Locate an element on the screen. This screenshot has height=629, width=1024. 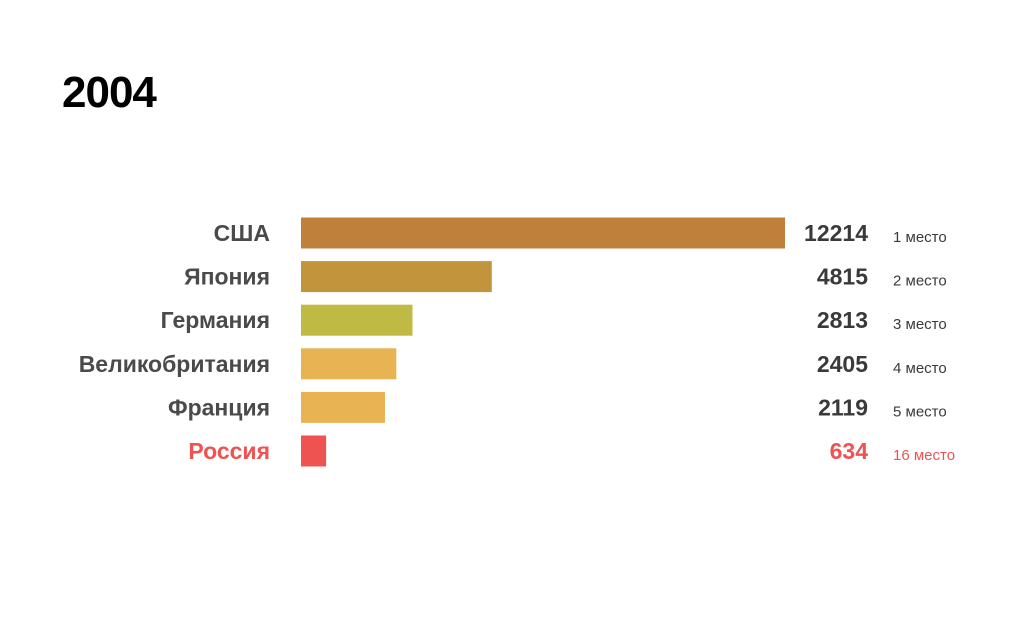
value-label: 634 is located at coordinates (849, 451).